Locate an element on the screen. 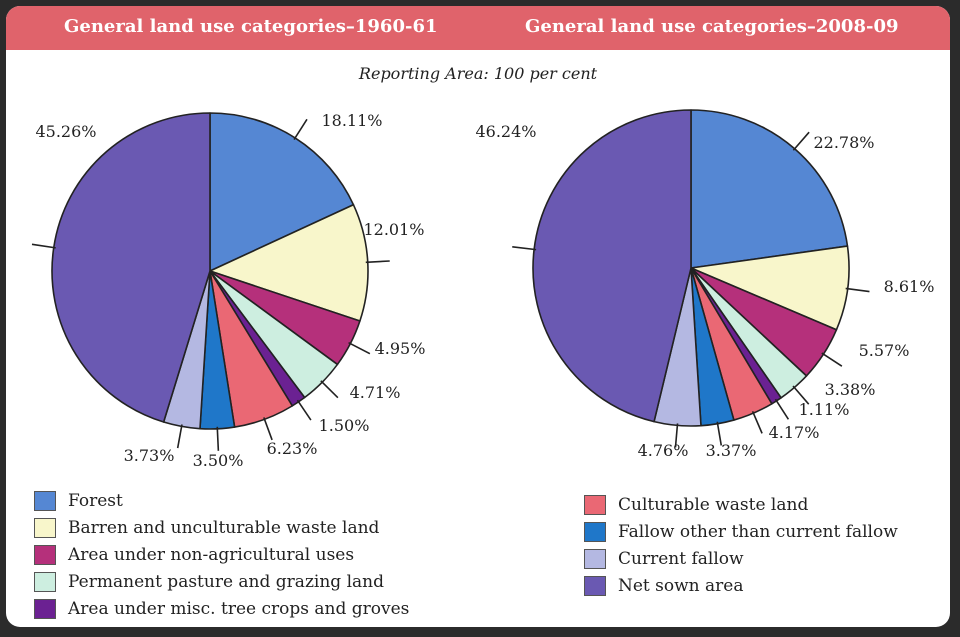 Image resolution: width=960 pixels, height=637 pixels. data-label-permanent-pasture-and-grazing-land: 4.71% is located at coordinates (375, 392).